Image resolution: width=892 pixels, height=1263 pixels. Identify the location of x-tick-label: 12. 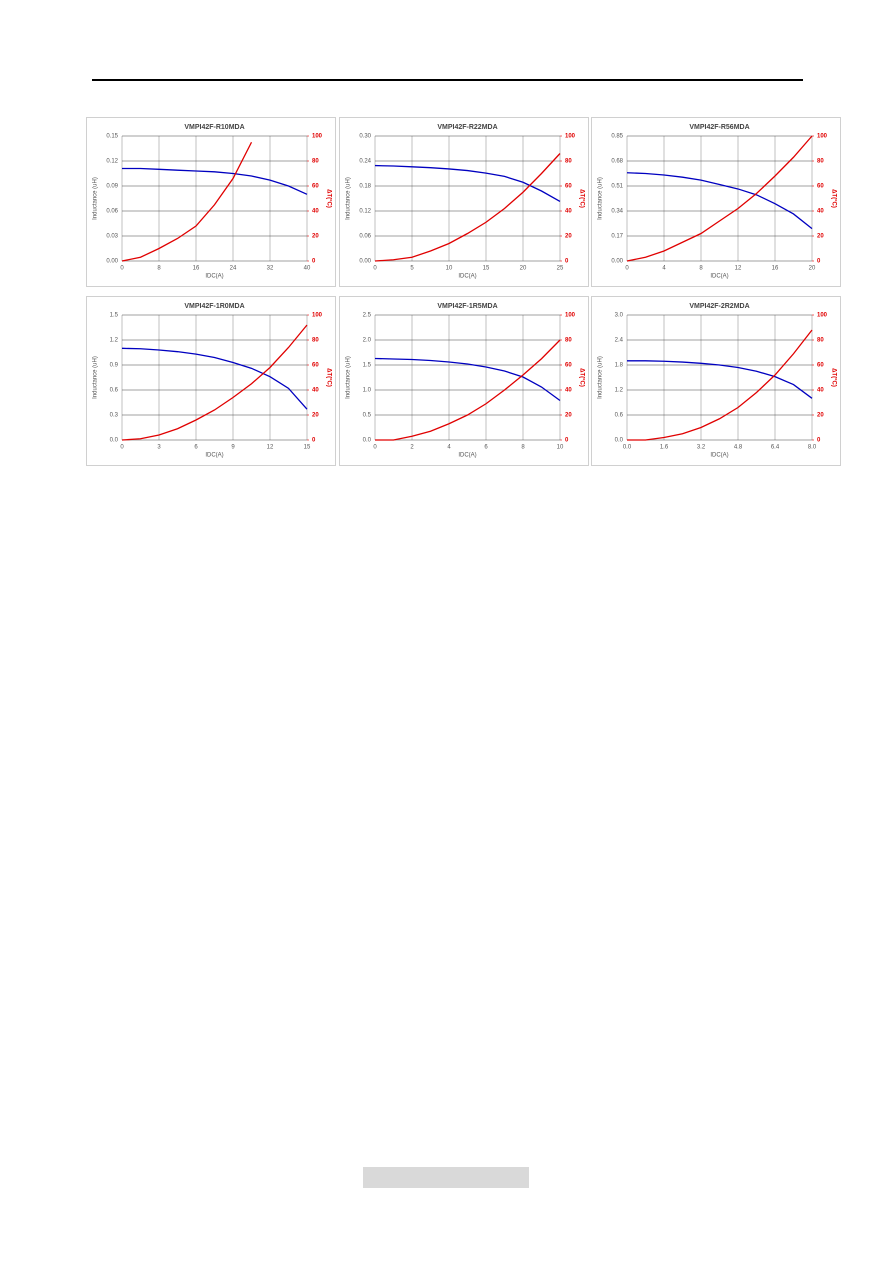
(270, 448).